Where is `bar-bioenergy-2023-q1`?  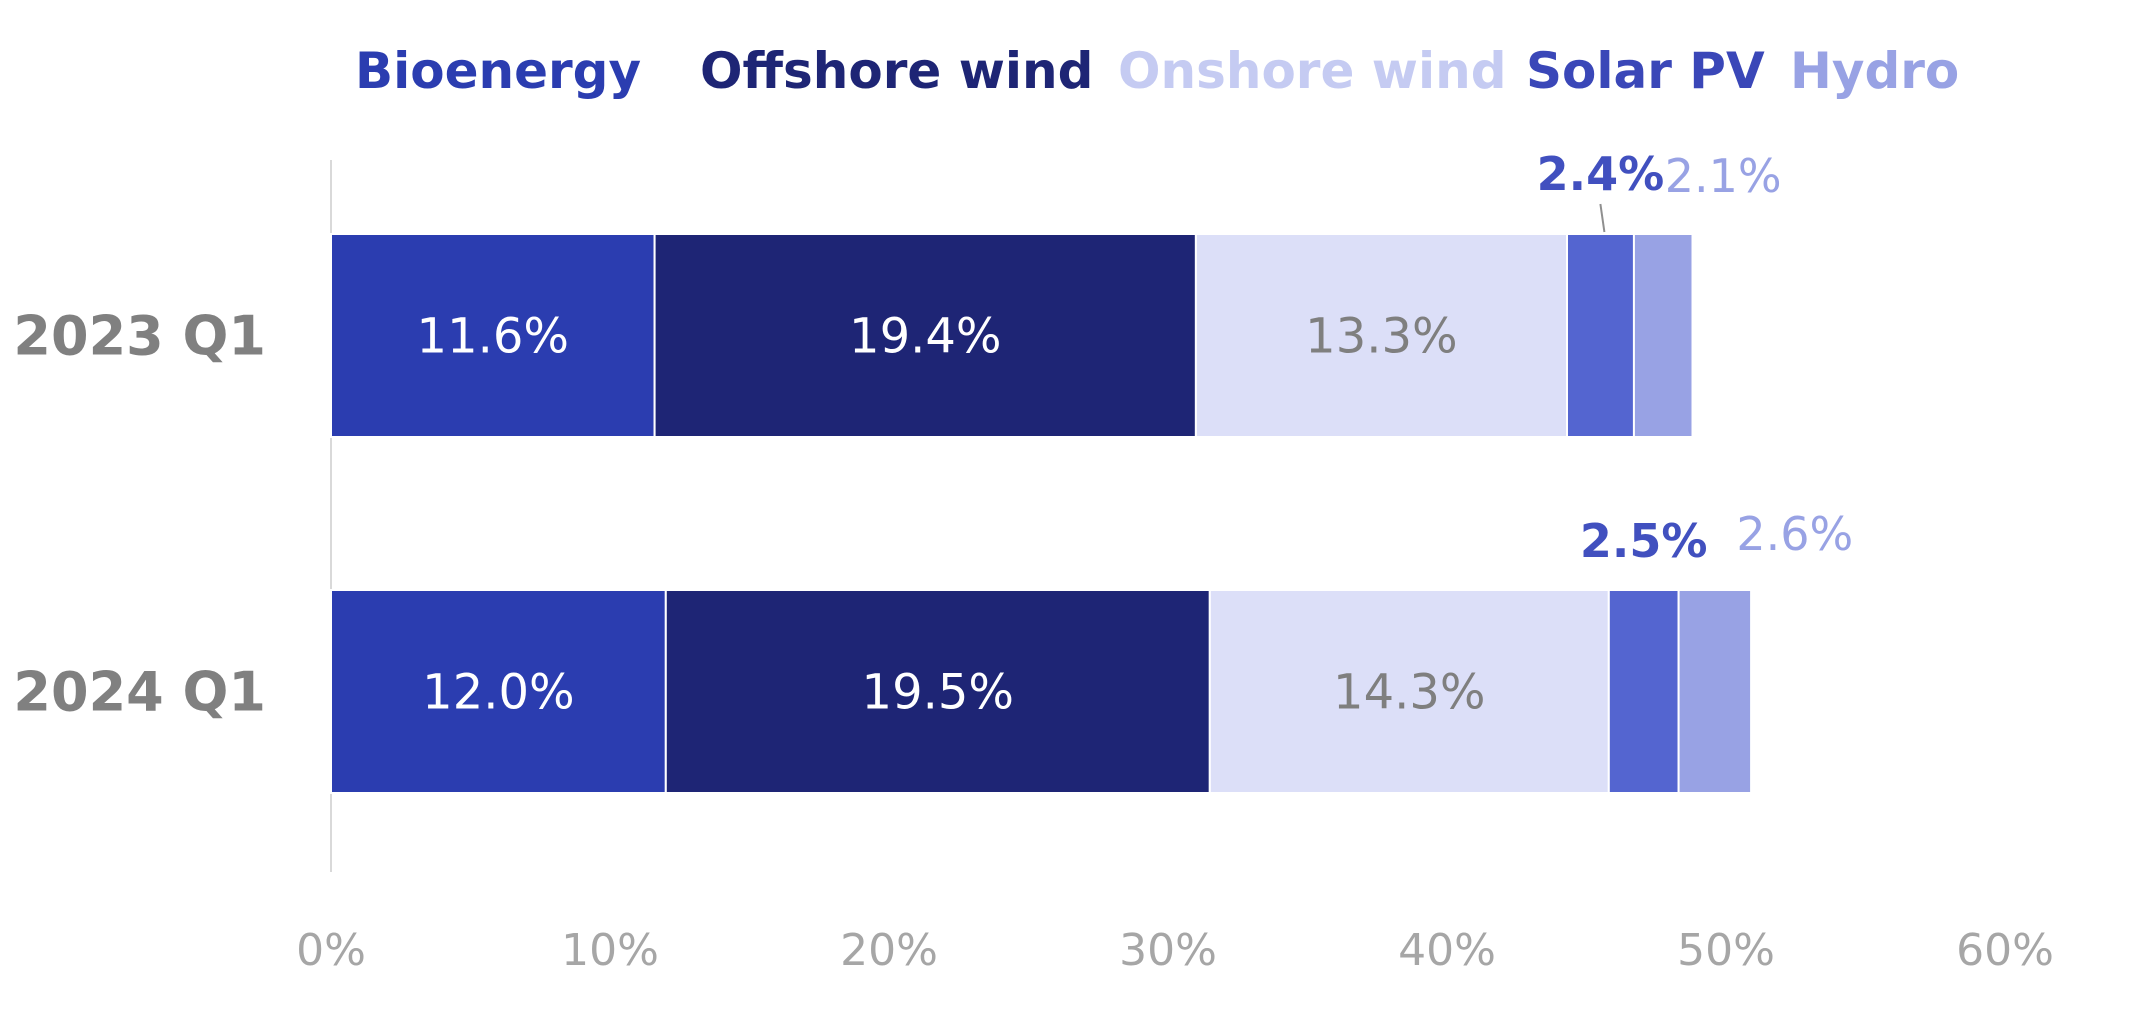
bar-bioenergy-2023-q1 is located at coordinates (493, 335).